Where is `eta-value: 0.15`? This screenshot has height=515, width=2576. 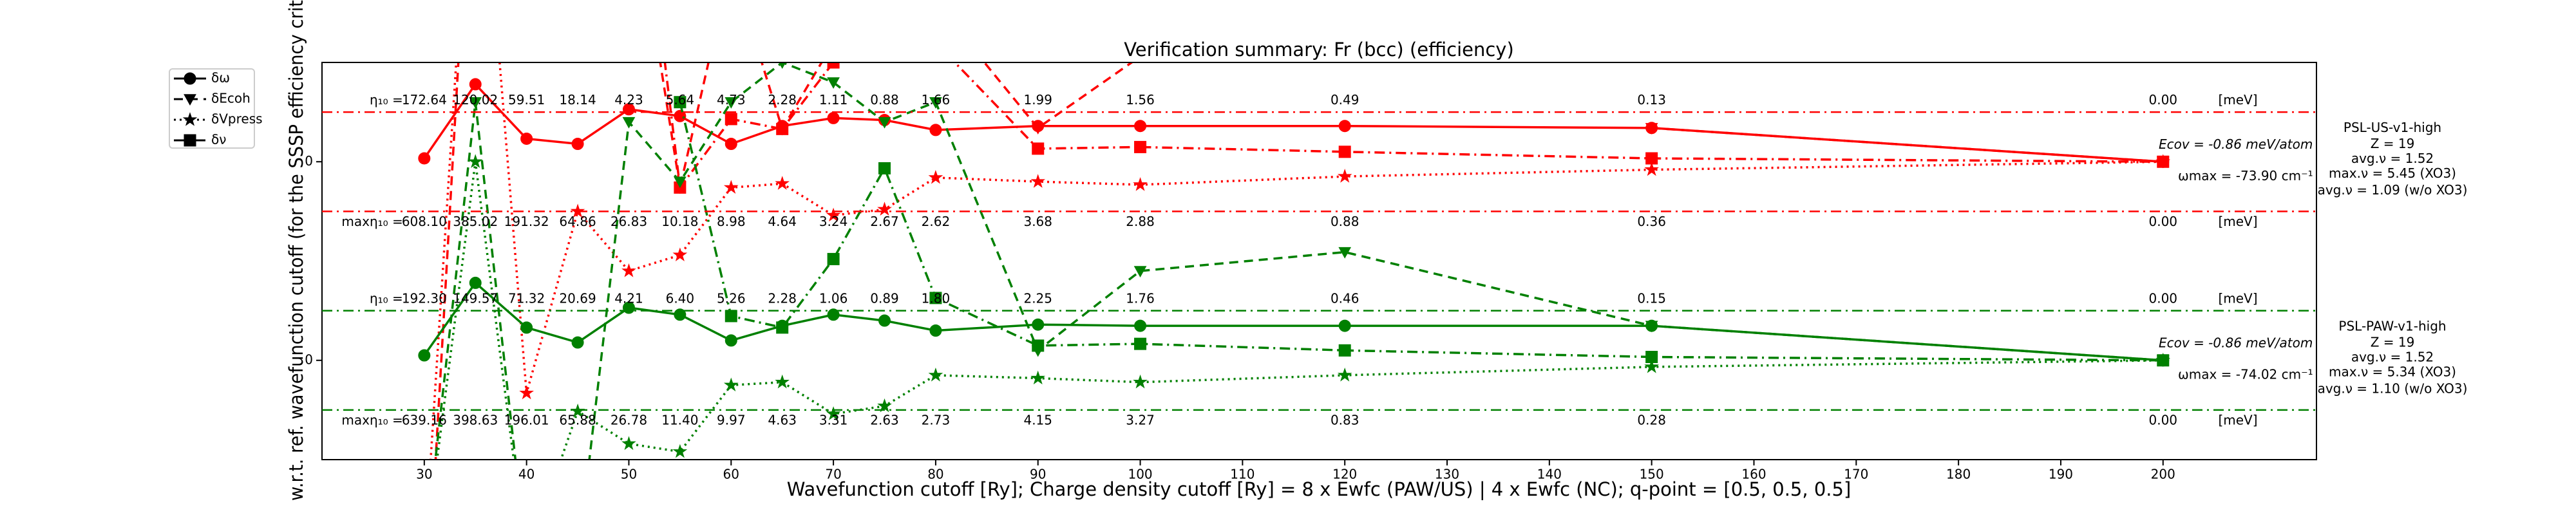 eta-value: 0.15 is located at coordinates (1651, 298).